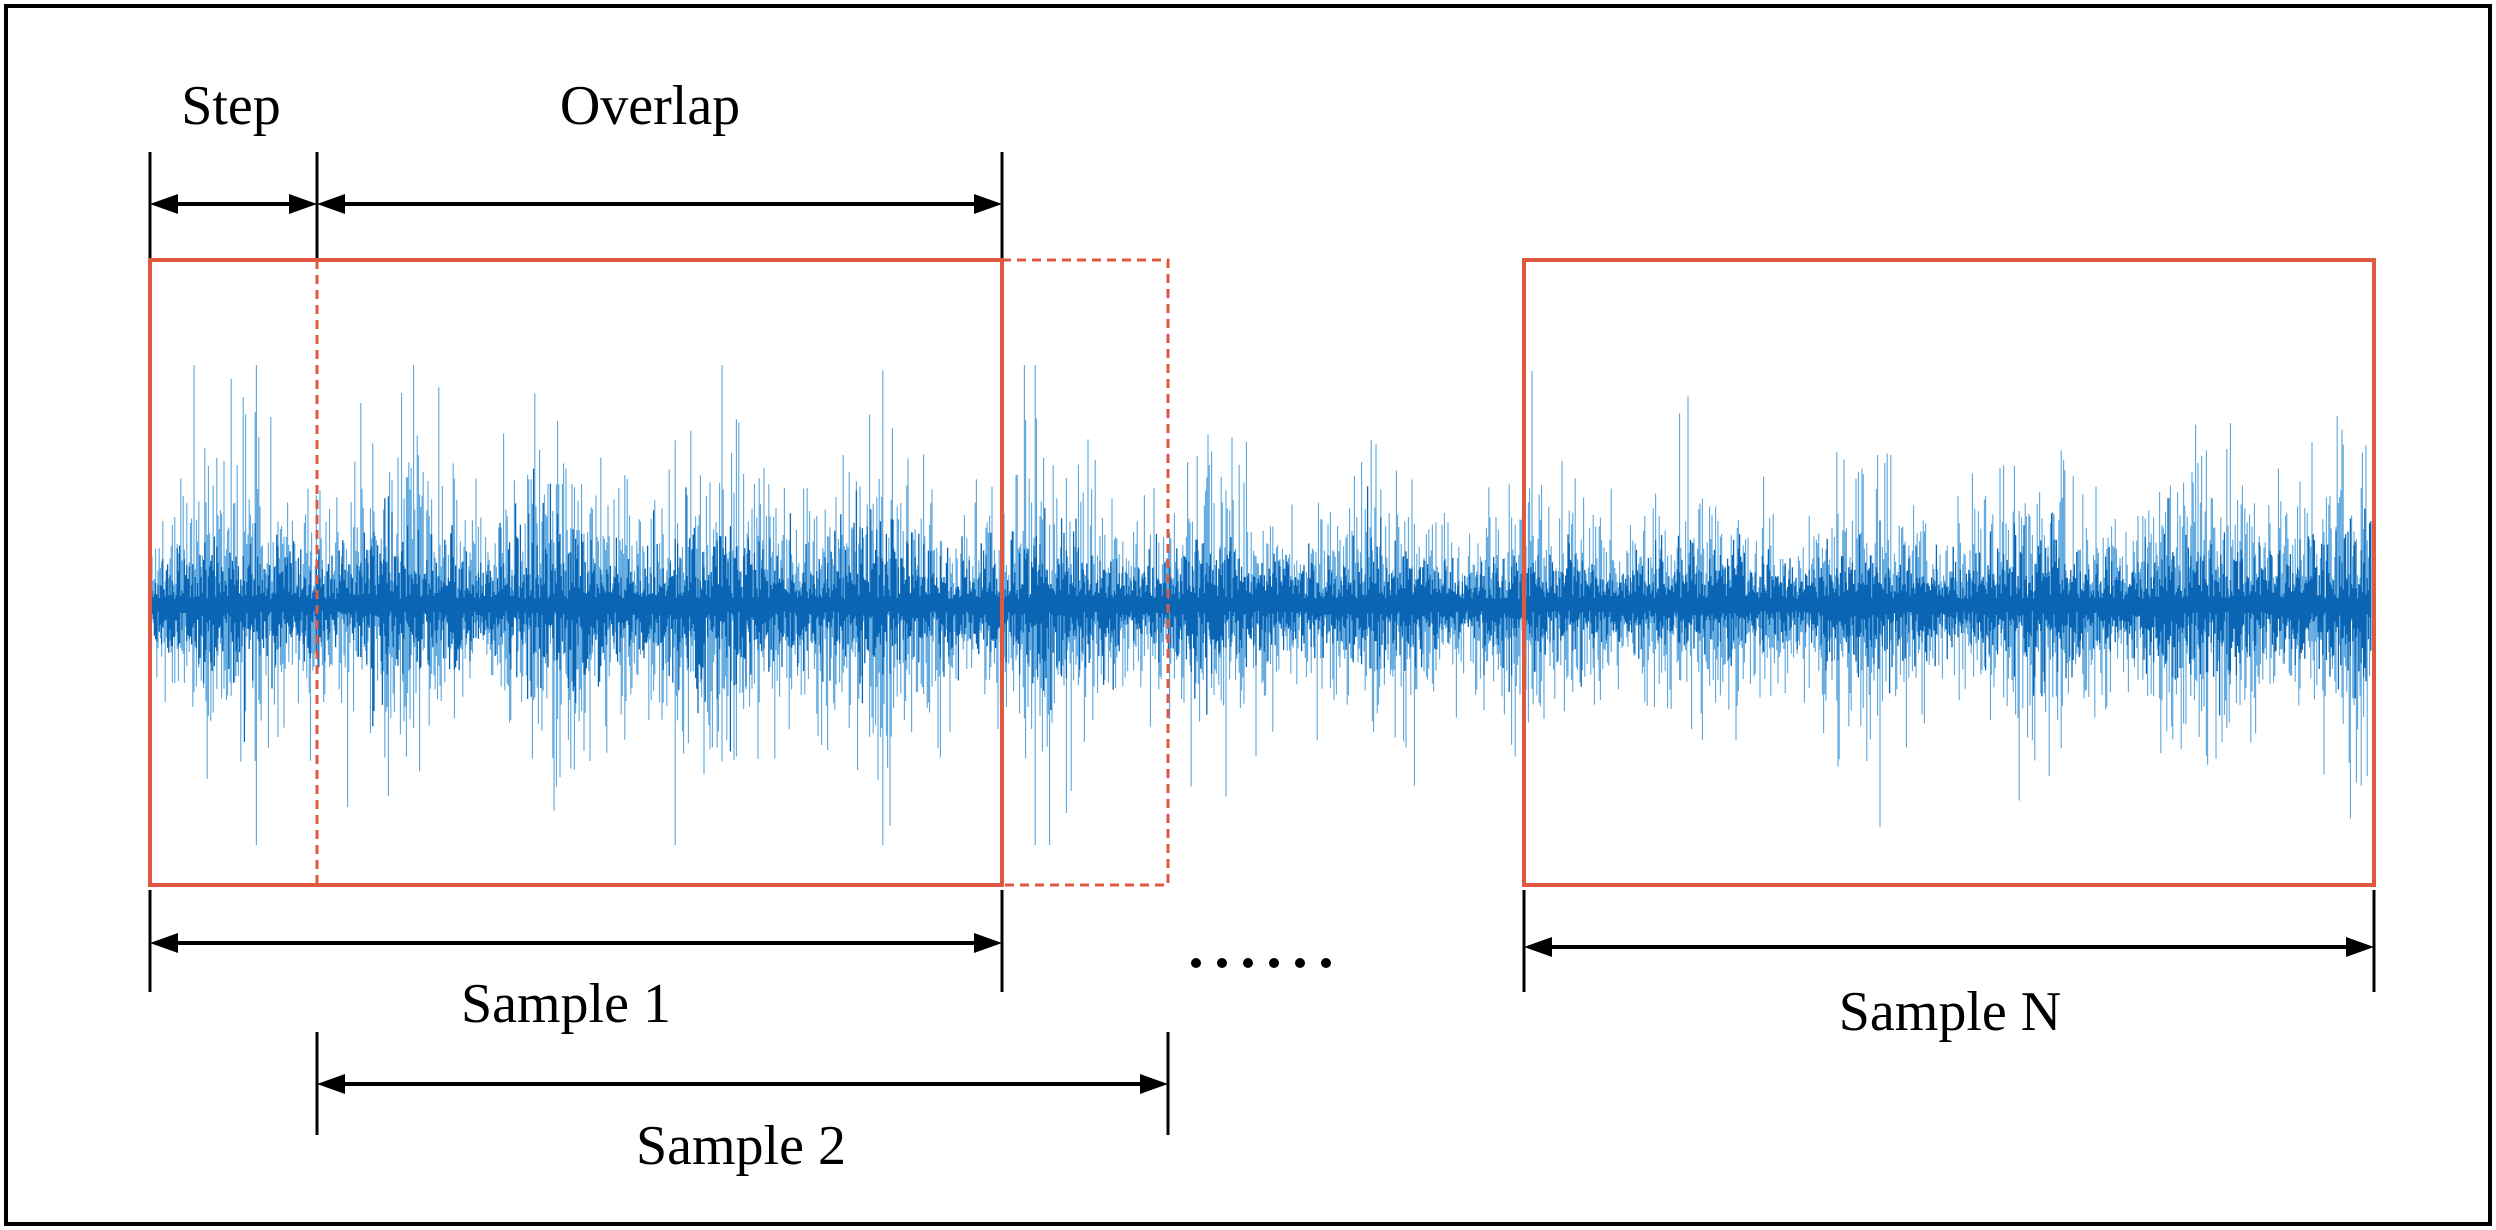 The height and width of the screenshot is (1230, 2496). What do you see at coordinates (231, 106) in the screenshot?
I see `step-label: Step` at bounding box center [231, 106].